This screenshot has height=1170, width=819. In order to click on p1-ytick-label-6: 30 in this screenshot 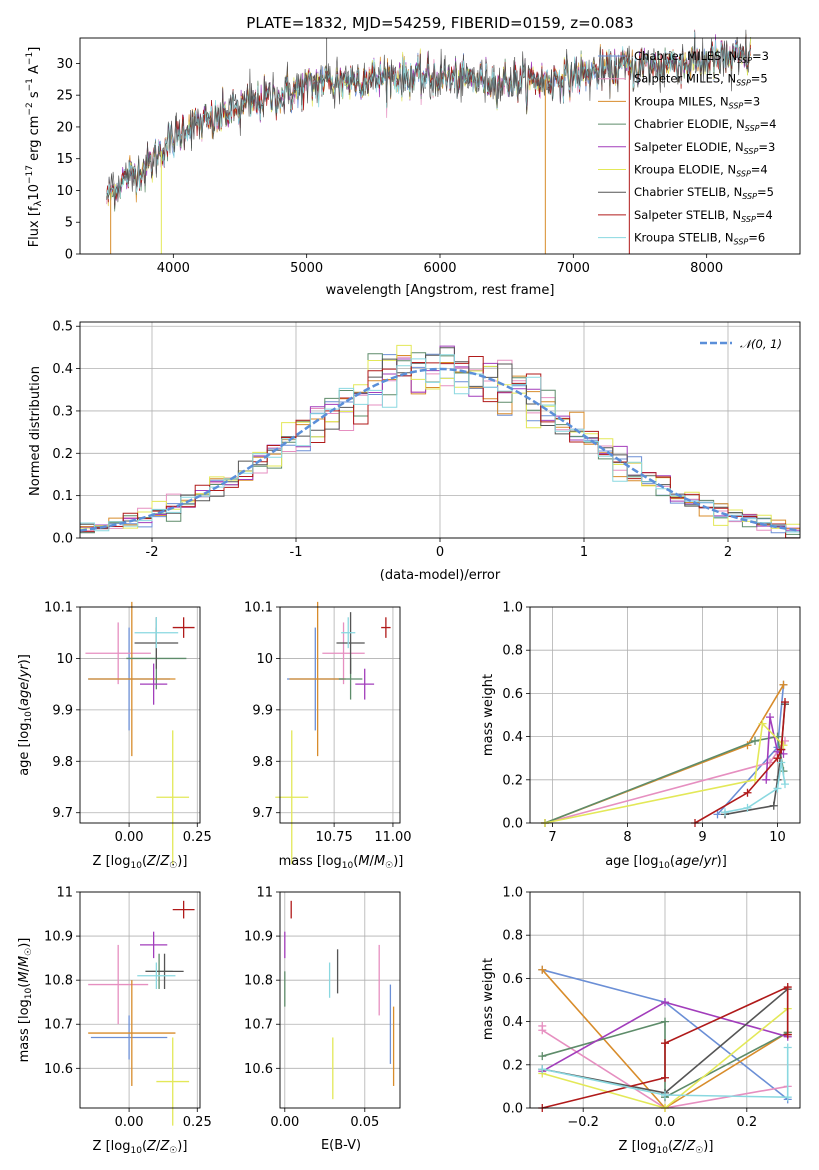, I will do `click(64, 64)`.